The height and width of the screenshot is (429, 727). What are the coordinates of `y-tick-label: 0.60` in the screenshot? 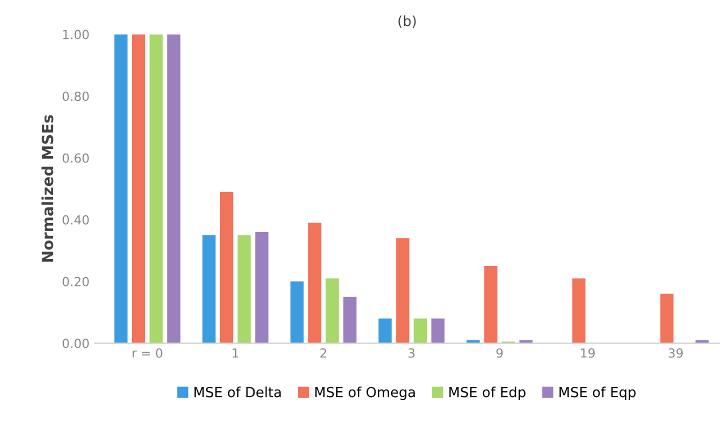 It's located at (75, 158).